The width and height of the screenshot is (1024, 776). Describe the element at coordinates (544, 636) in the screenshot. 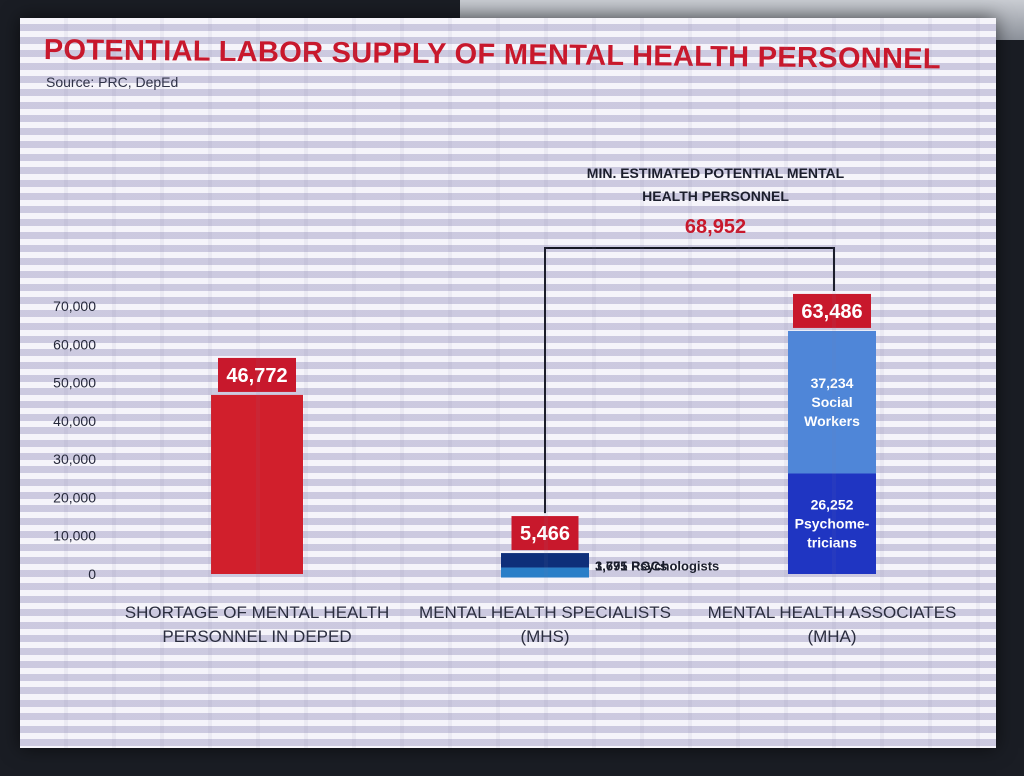

I see `category-label: (MHS)` at that location.